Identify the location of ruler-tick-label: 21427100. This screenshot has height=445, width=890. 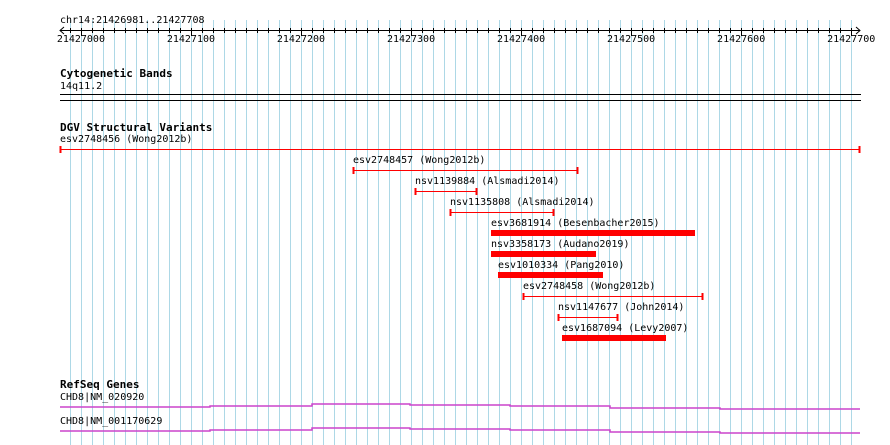
(191, 39).